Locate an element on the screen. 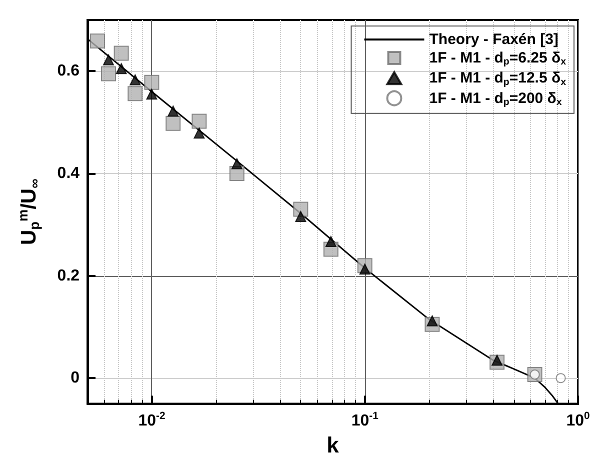 Image resolution: width=604 pixels, height=469 pixels. y-tick-label: 0 is located at coordinates (75, 378).